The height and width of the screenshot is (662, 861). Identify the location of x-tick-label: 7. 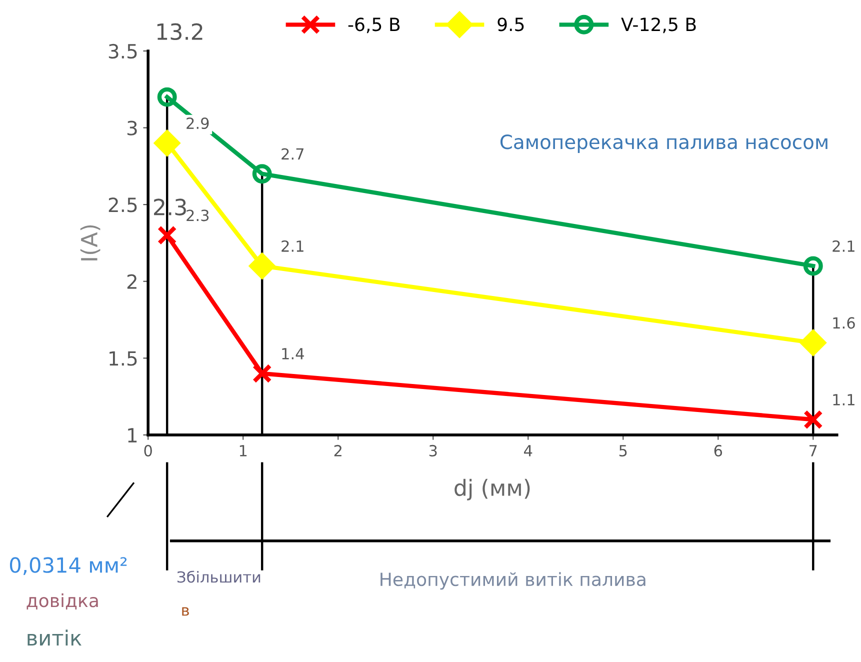
(813, 450).